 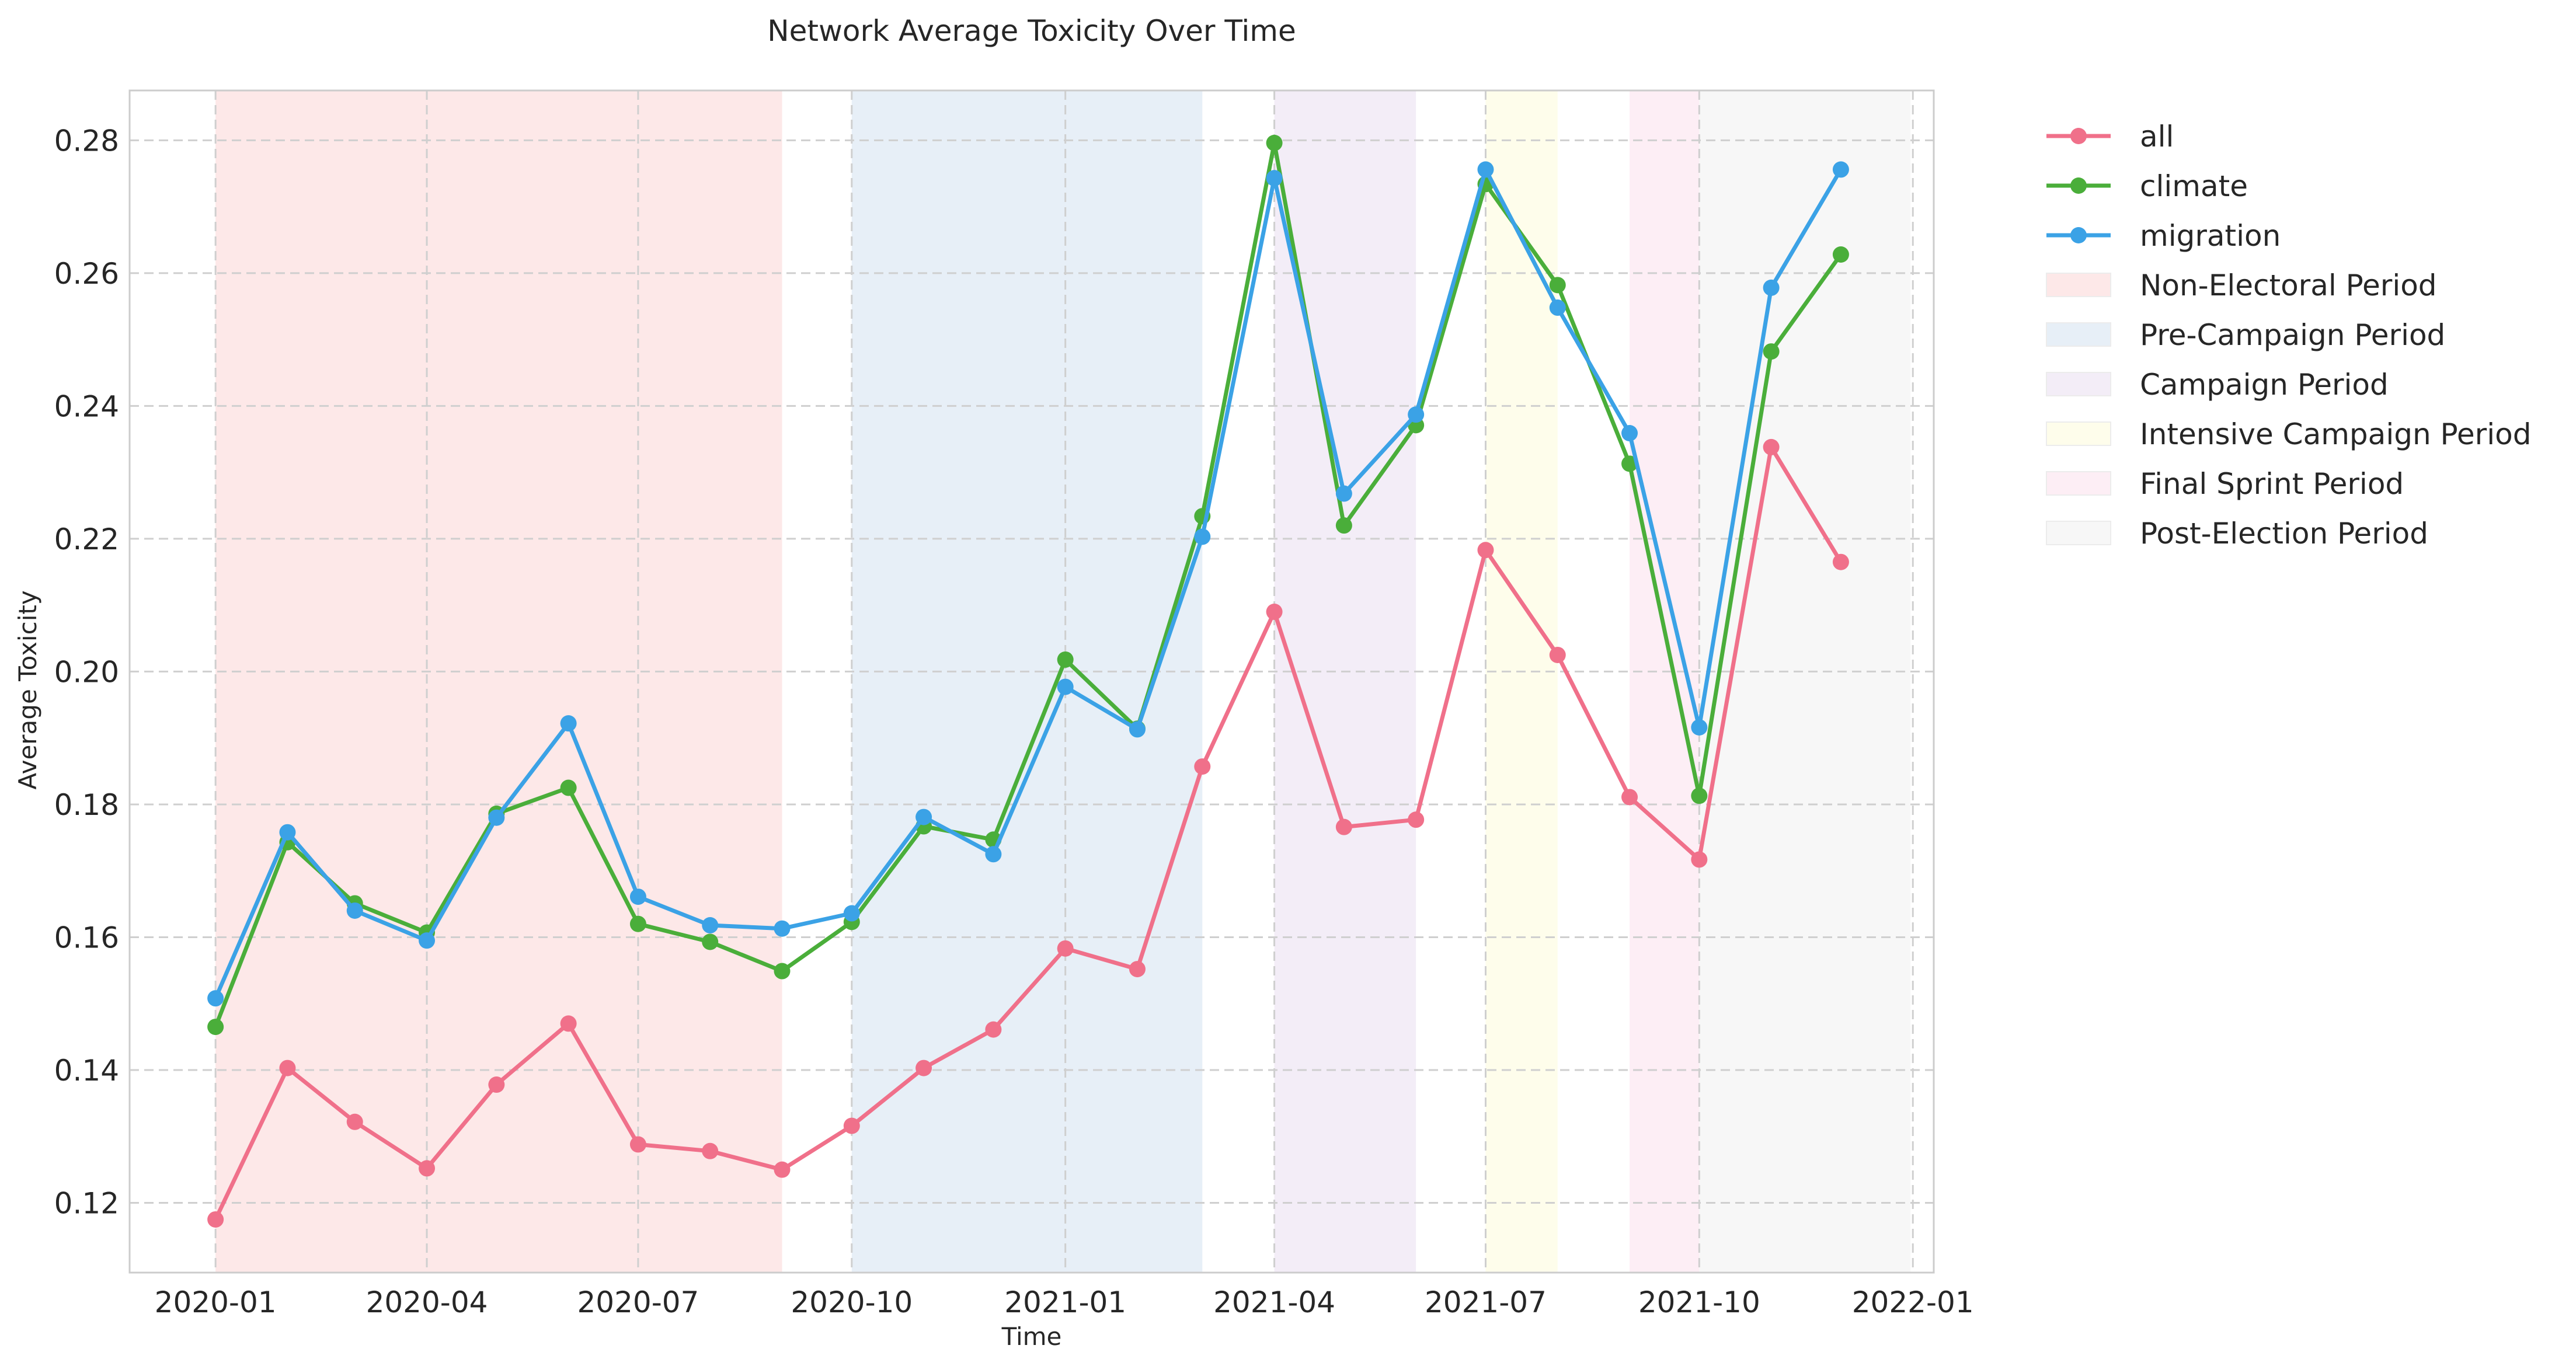 I want to click on y-tick-label: 0.20, so click(x=86, y=672).